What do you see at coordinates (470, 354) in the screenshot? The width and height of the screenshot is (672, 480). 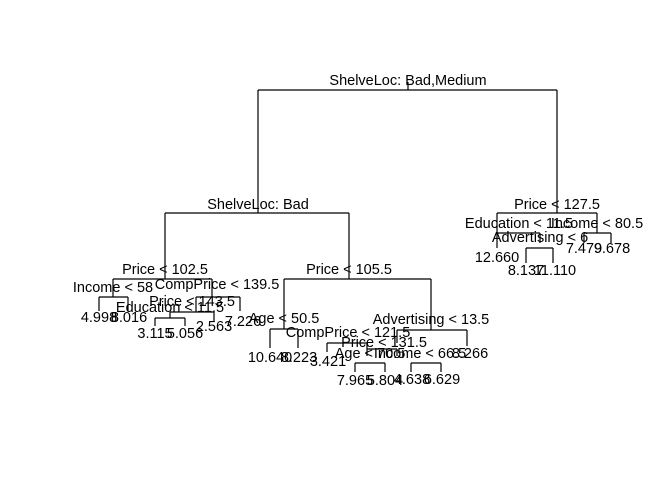 I see `leaf-value: 8.266` at bounding box center [470, 354].